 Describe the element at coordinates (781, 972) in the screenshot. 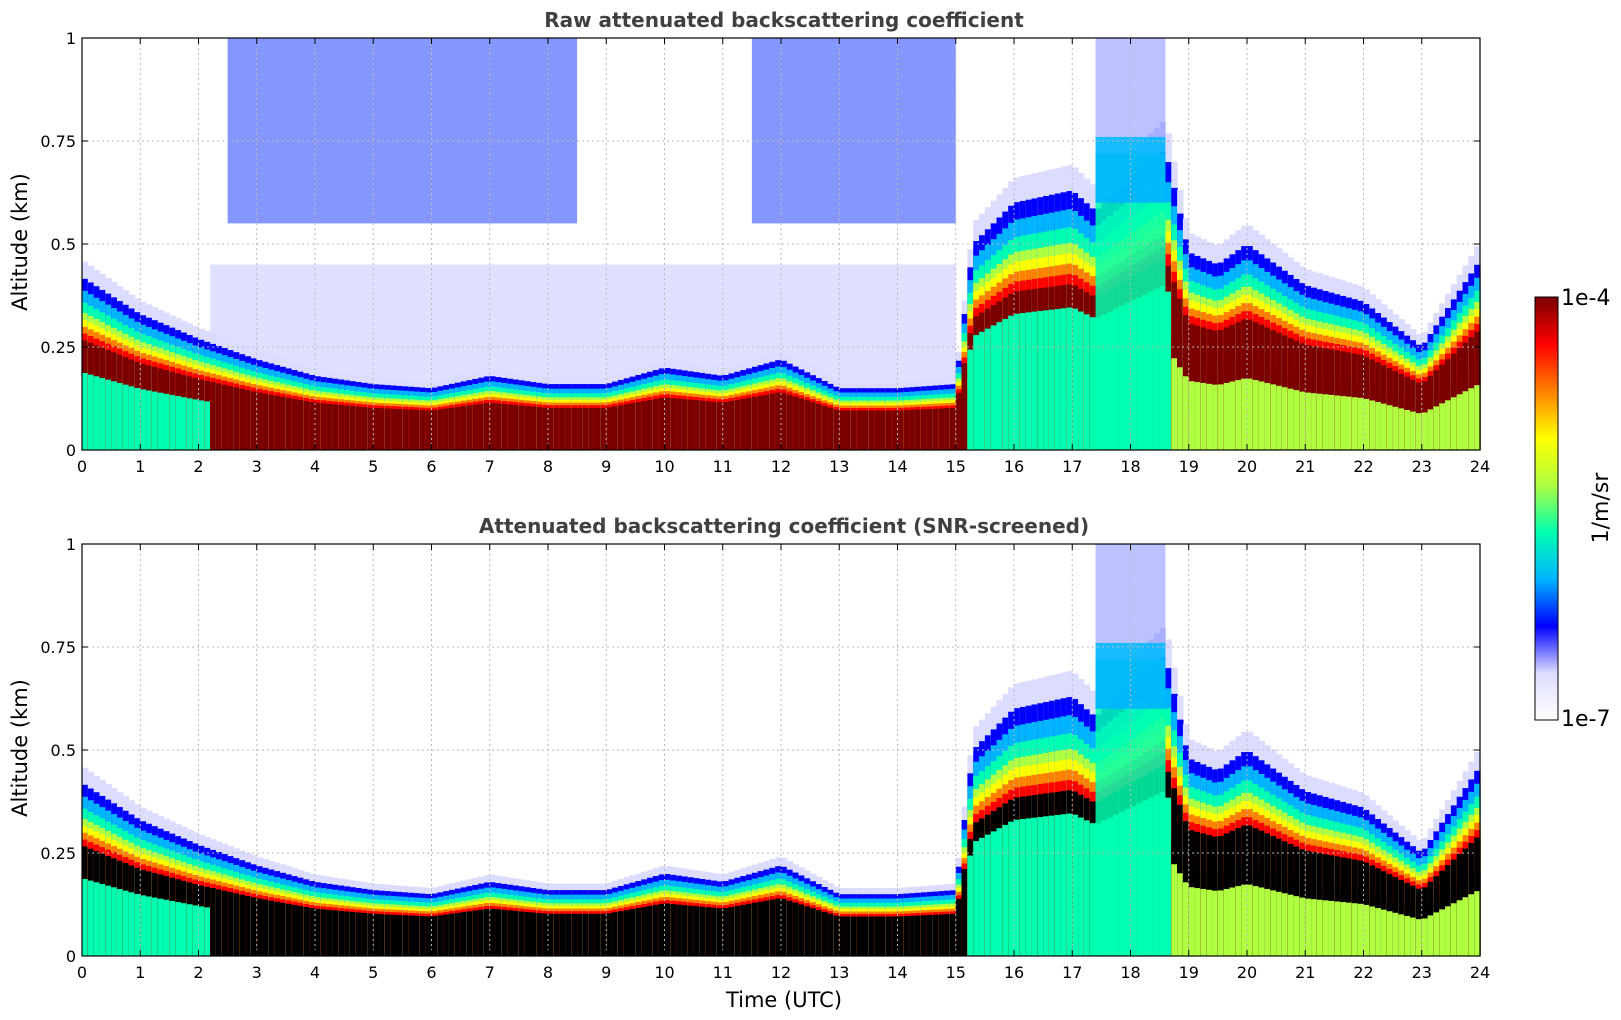

I see `x-tick-label: 12` at that location.